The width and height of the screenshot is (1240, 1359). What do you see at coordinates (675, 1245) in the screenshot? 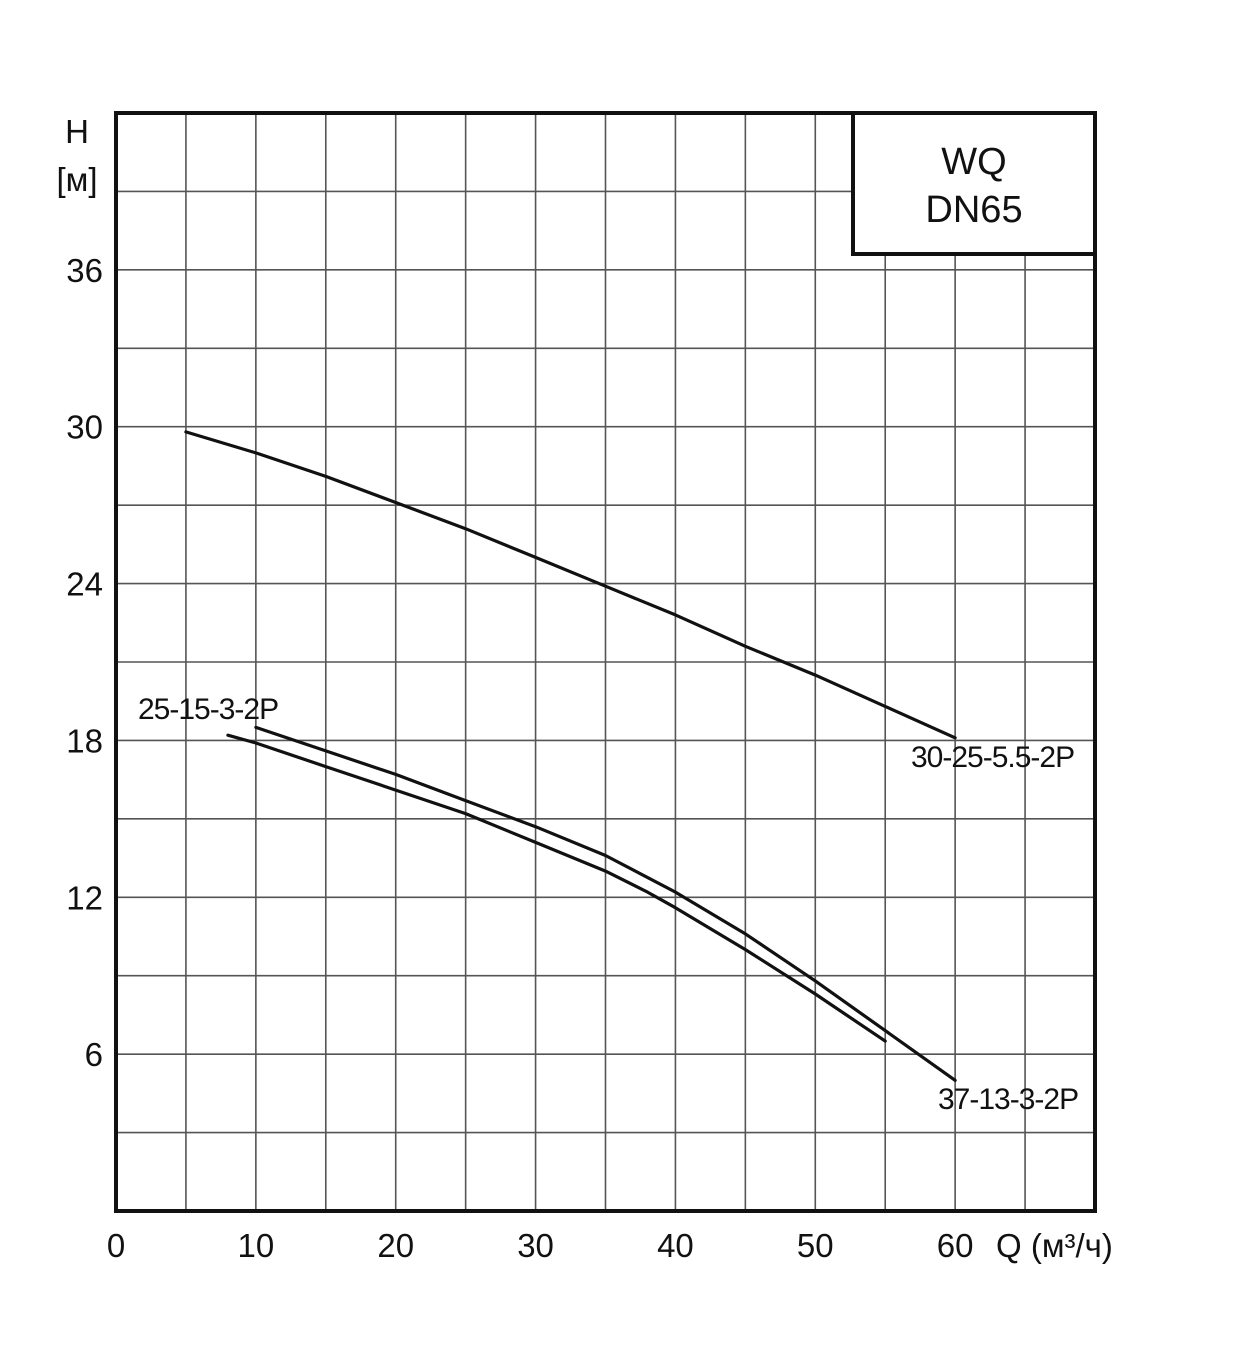
I see `x-tick-label: 40` at bounding box center [675, 1245].